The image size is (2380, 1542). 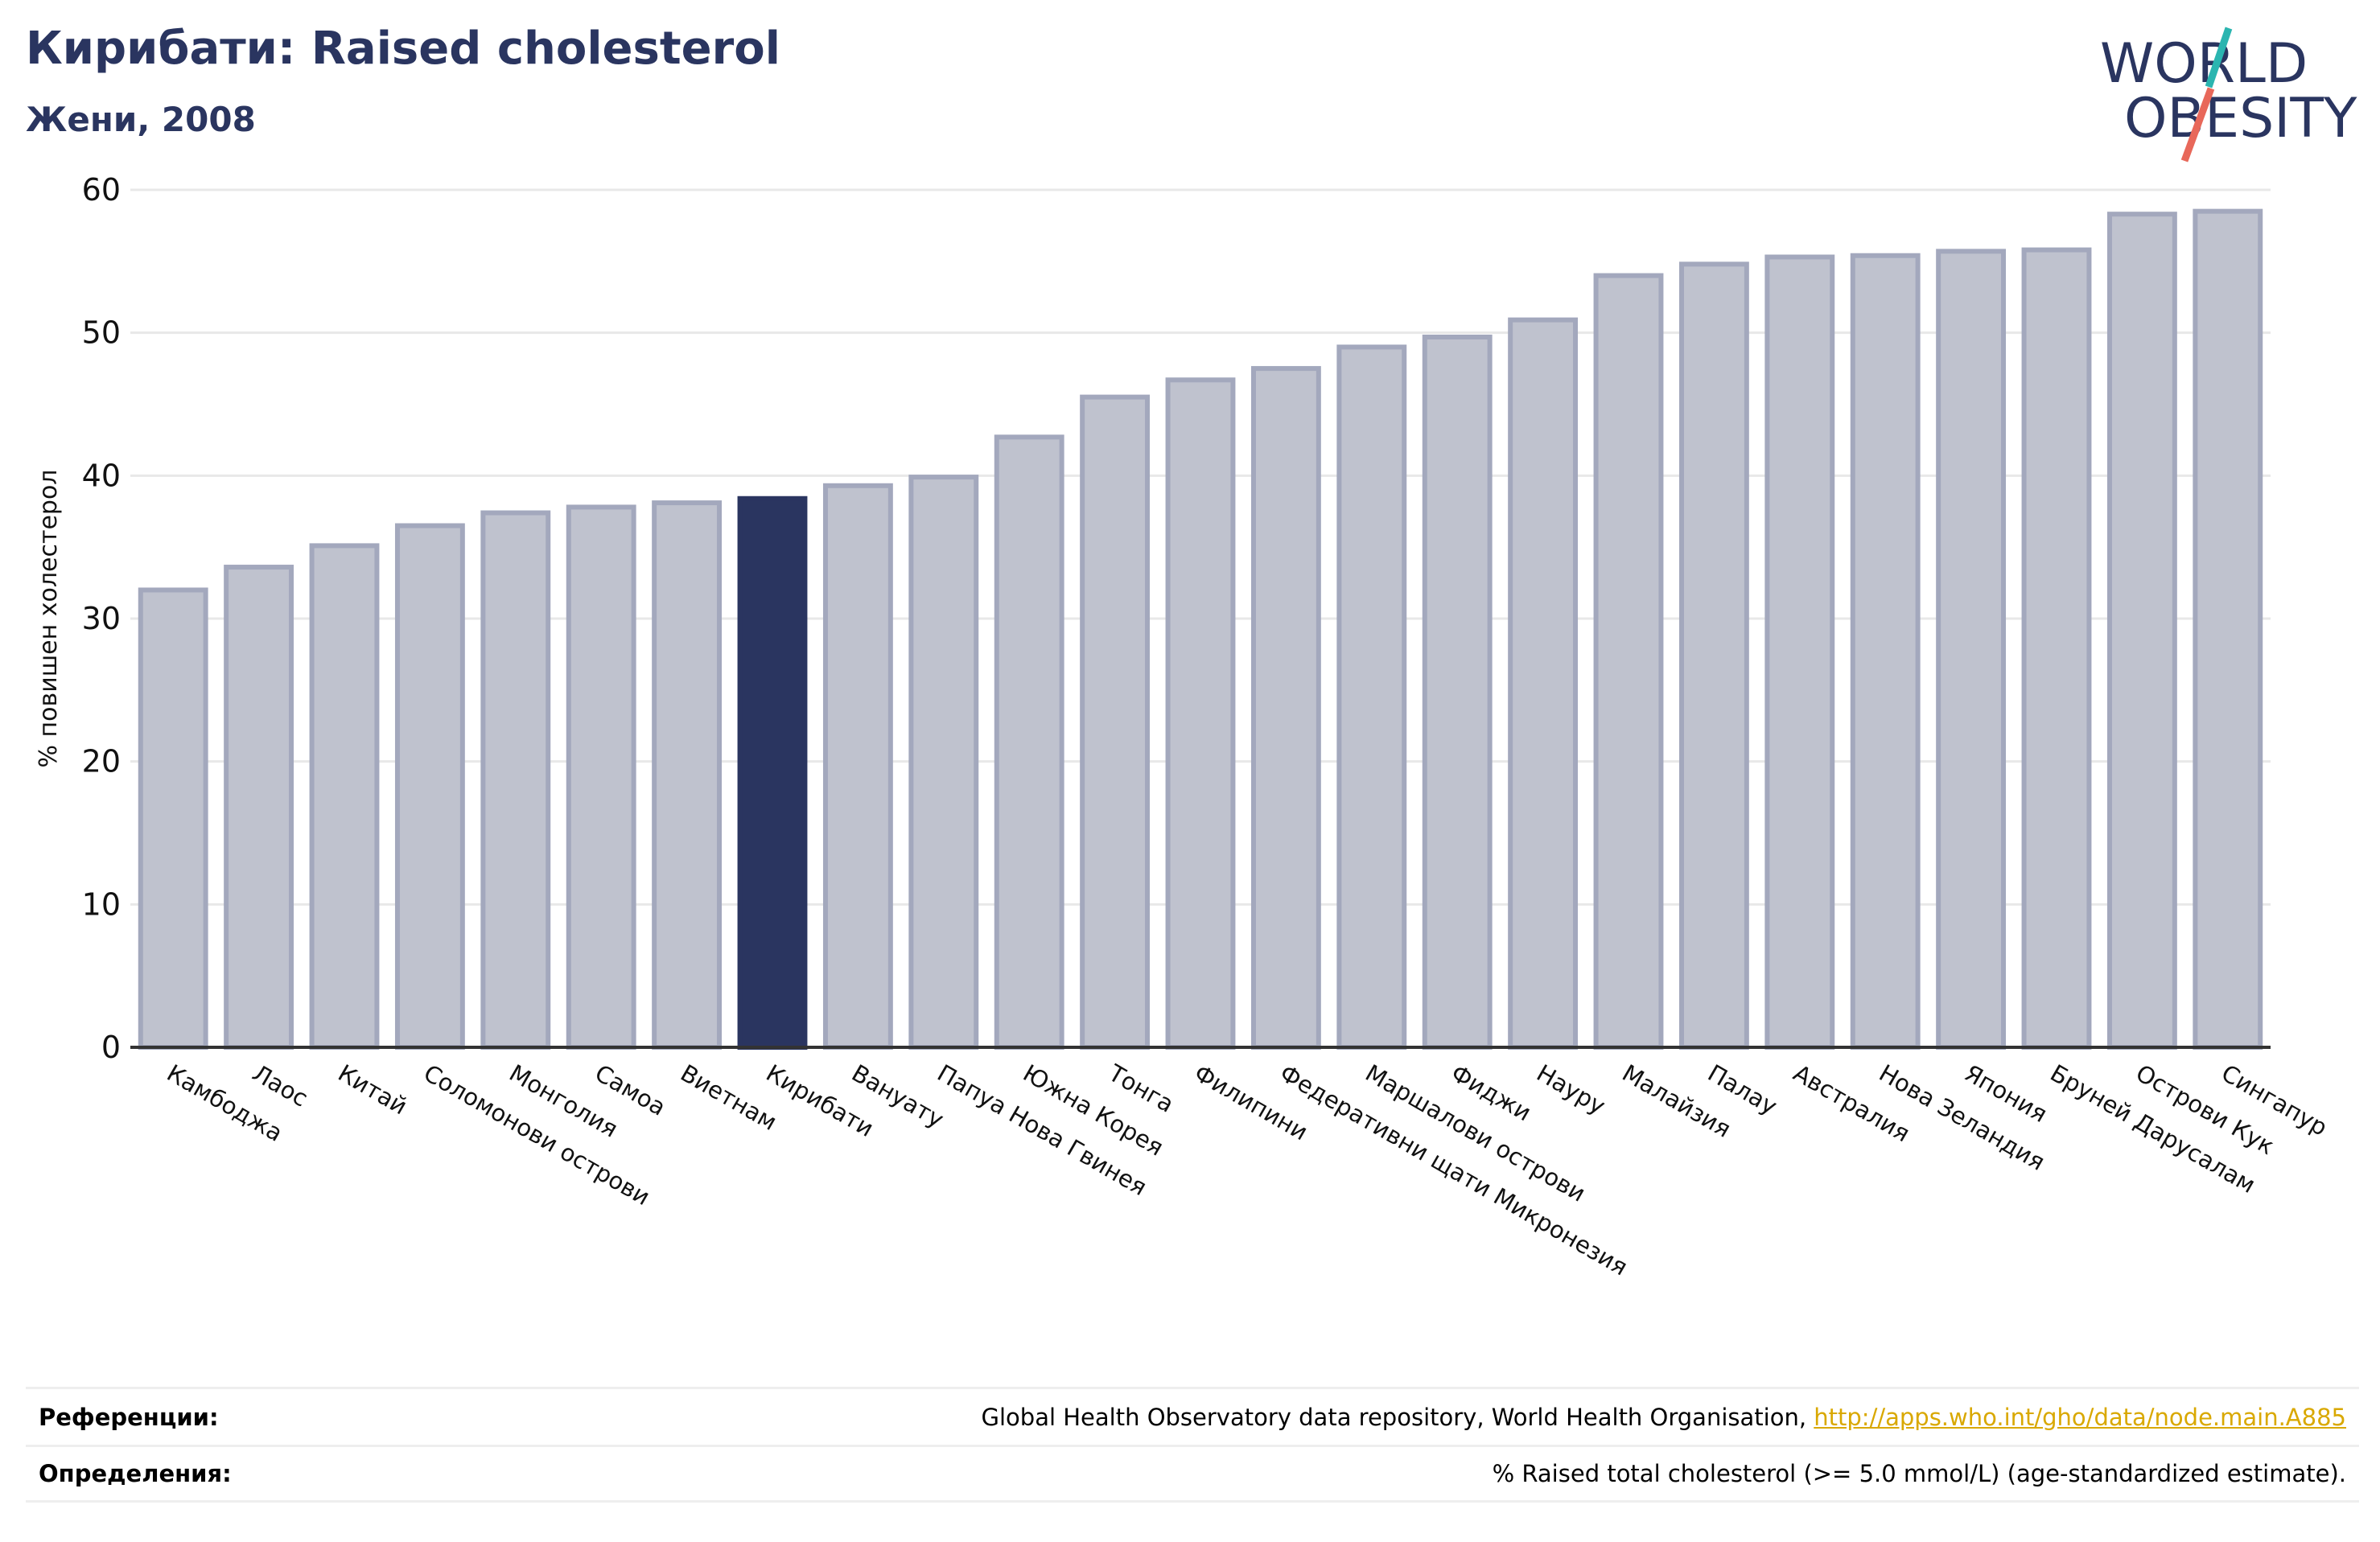 What do you see at coordinates (101, 190) in the screenshot?
I see `y-tick-label: 60` at bounding box center [101, 190].